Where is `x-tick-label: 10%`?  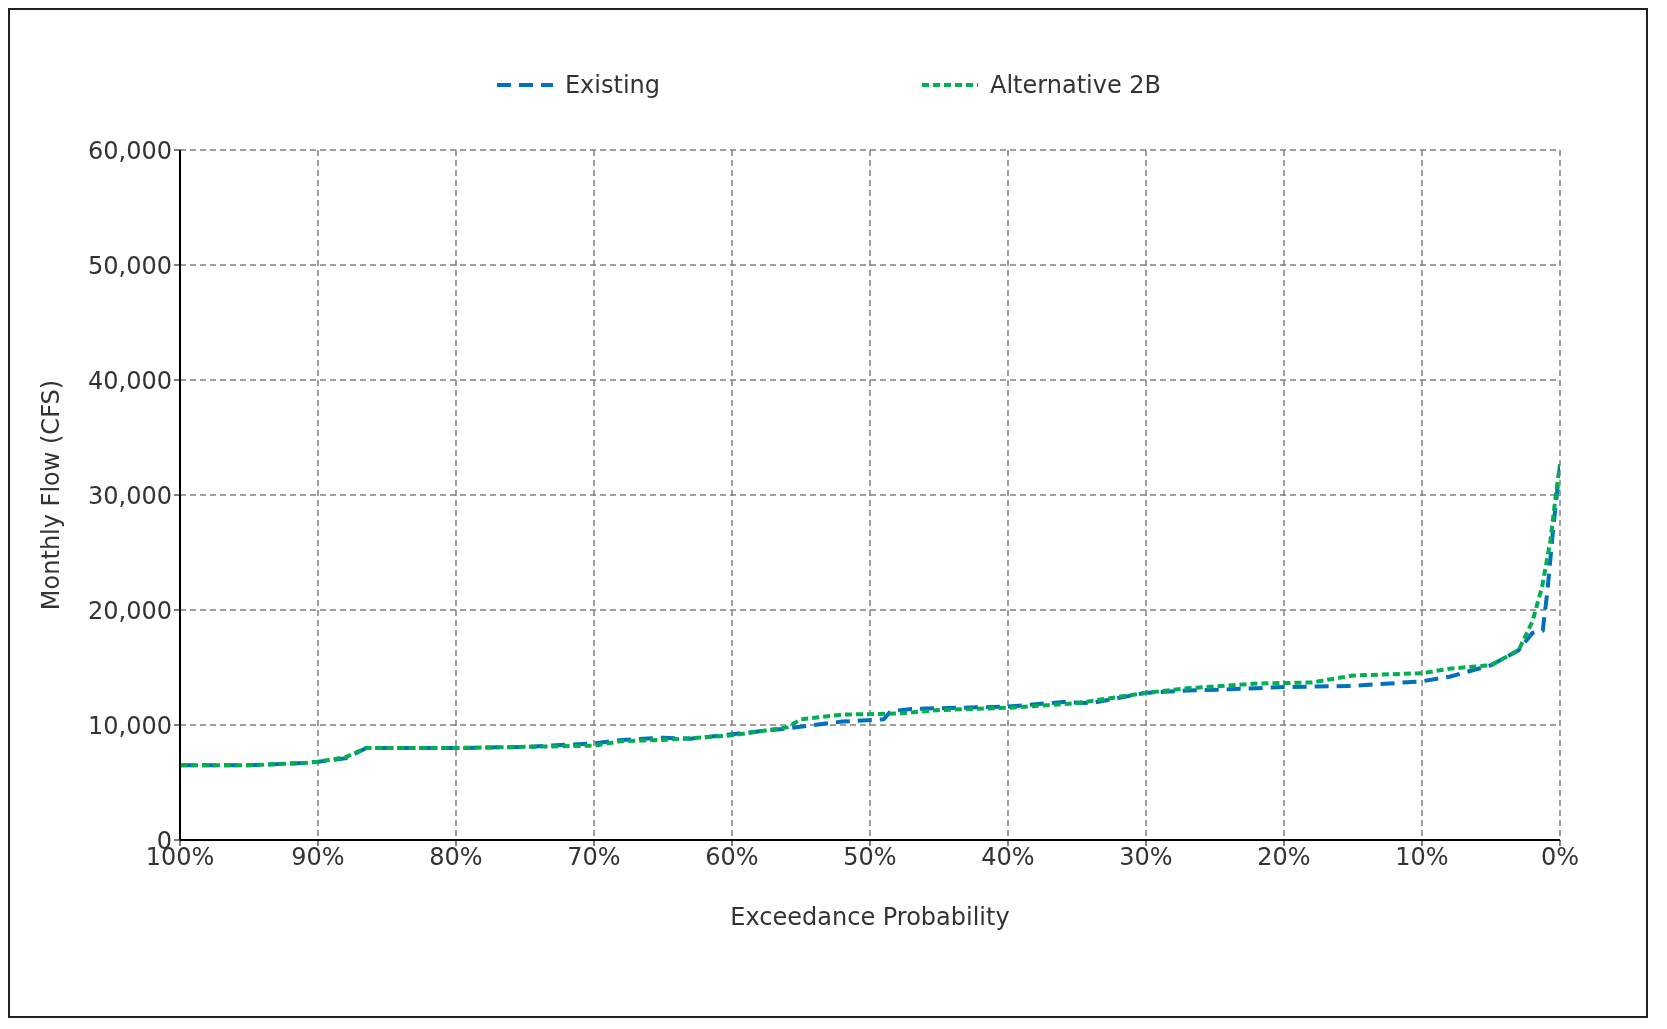
x-tick-label: 10% is located at coordinates (1422, 857).